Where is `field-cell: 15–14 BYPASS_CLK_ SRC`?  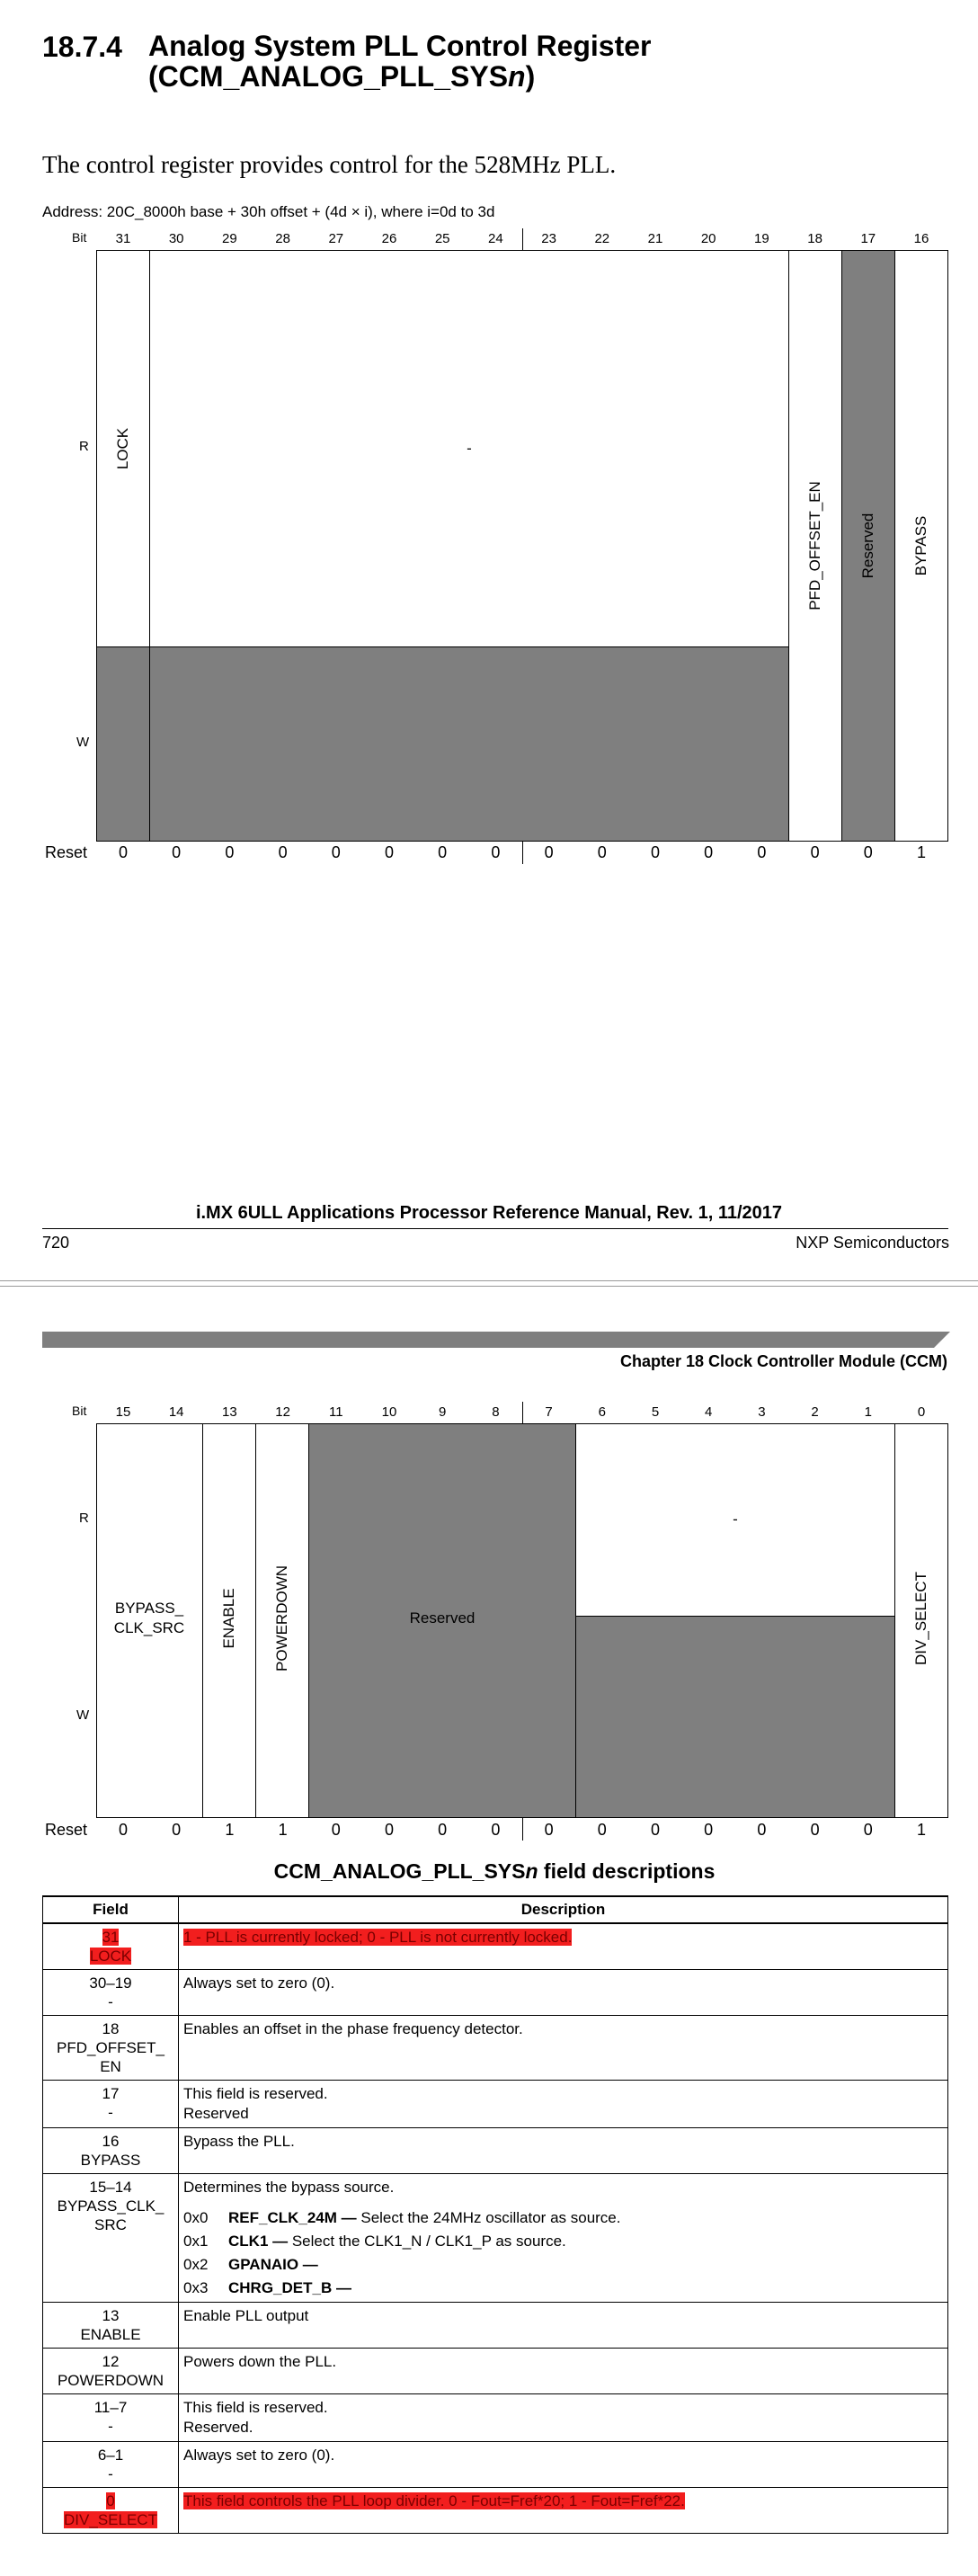
field-cell: 15–14 BYPASS_CLK_ SRC is located at coordinates (111, 2238).